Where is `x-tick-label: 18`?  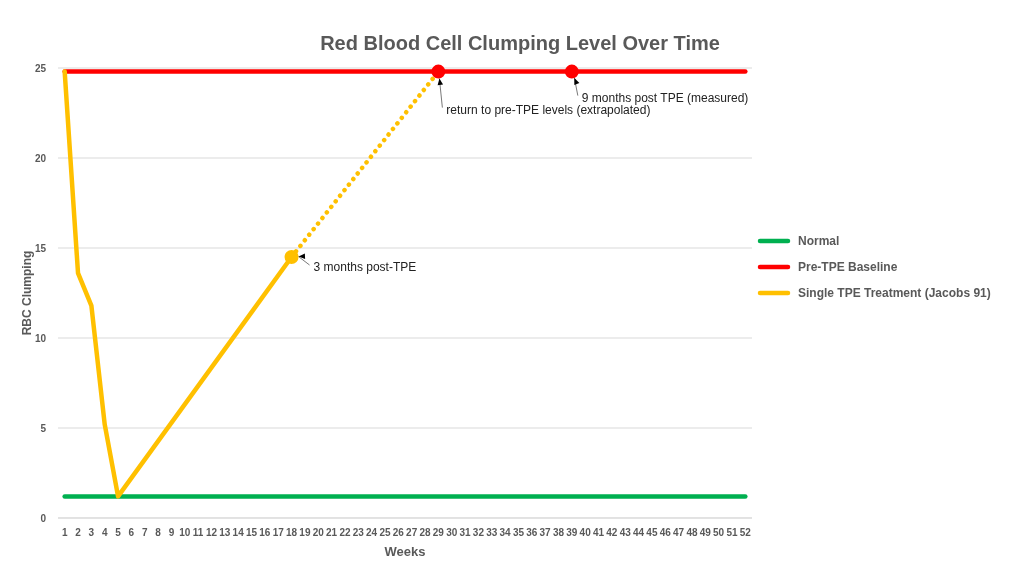
x-tick-label: 18 is located at coordinates (292, 532).